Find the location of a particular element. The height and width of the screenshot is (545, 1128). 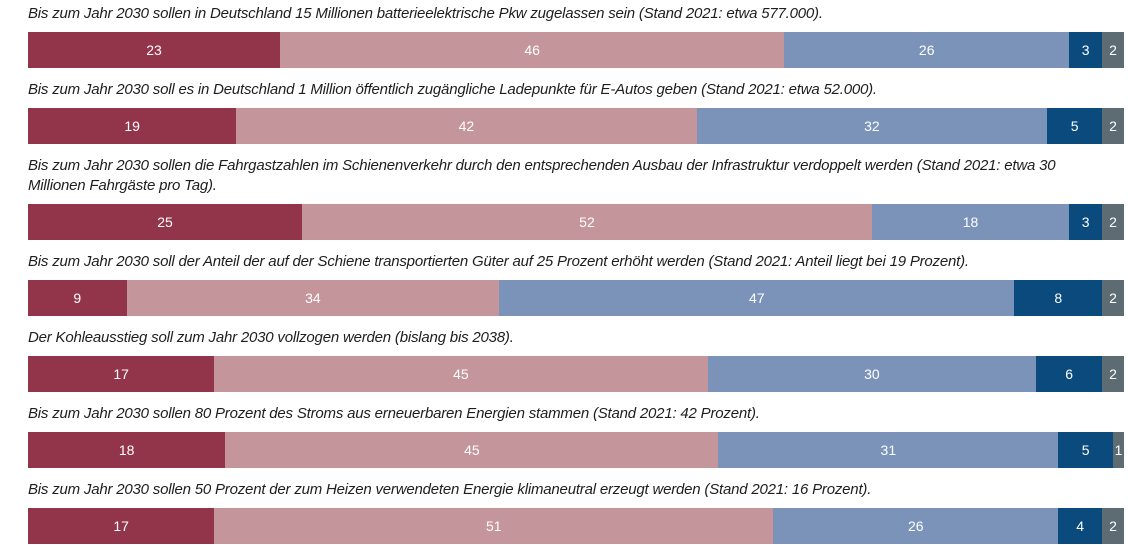

data-label: 42 is located at coordinates (466, 126).